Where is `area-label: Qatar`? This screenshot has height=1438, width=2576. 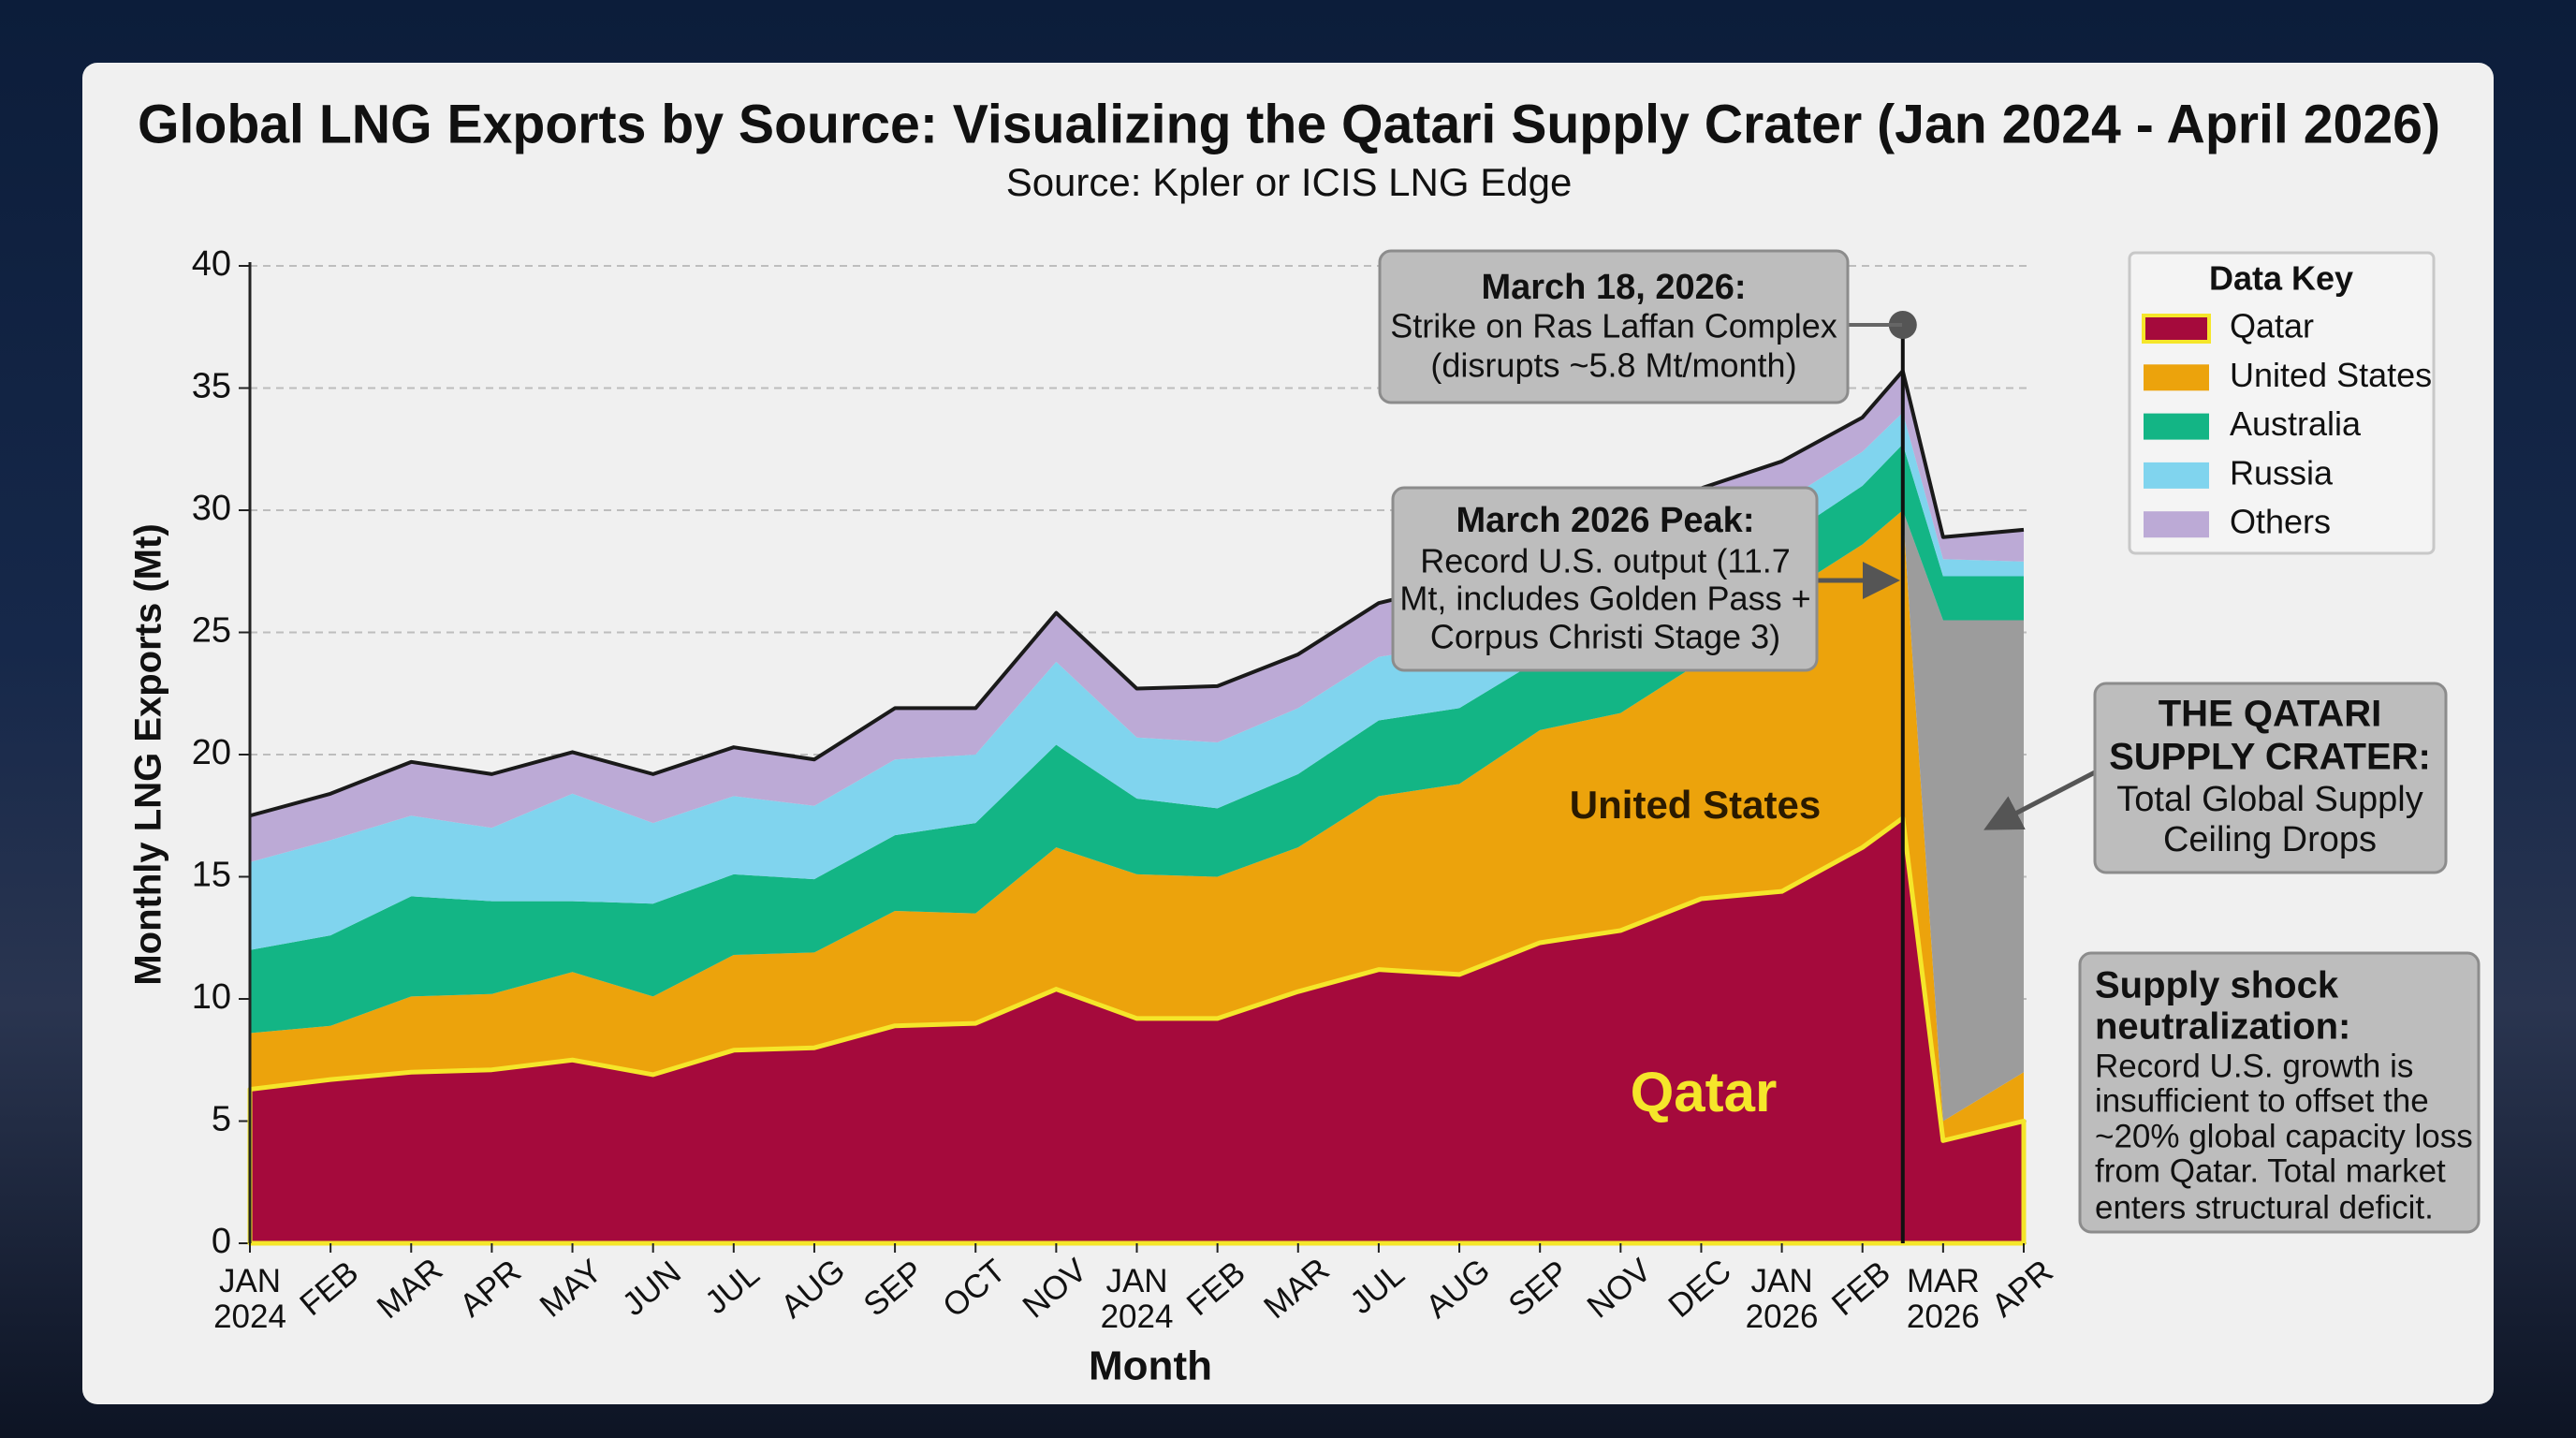 area-label: Qatar is located at coordinates (1704, 1092).